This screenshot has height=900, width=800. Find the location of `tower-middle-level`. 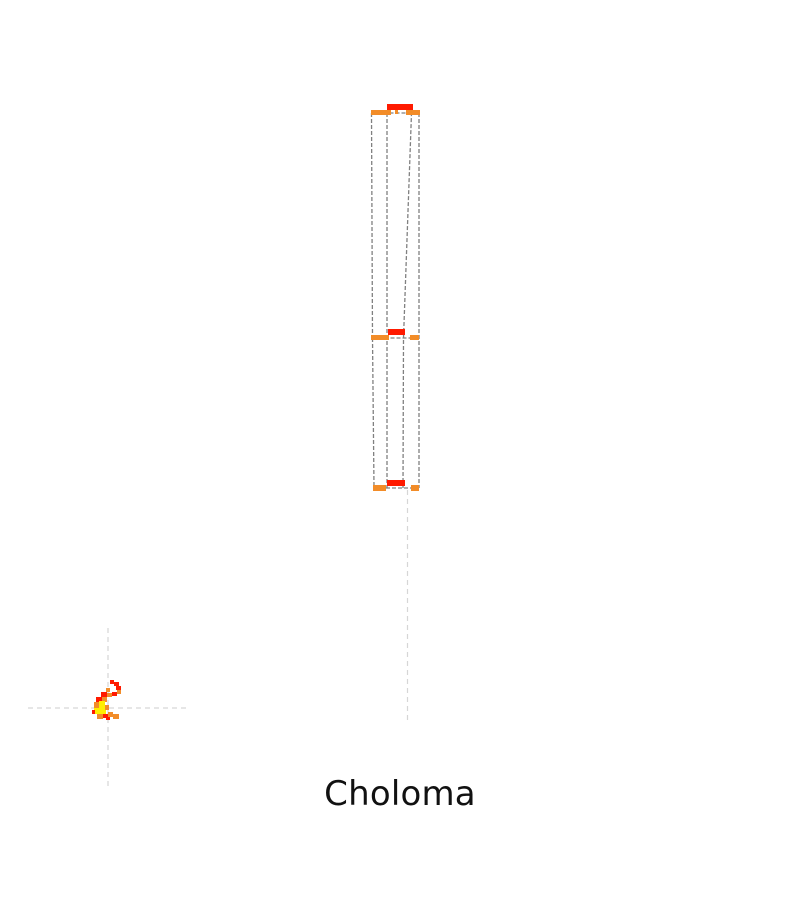

tower-middle-level is located at coordinates (395, 334).